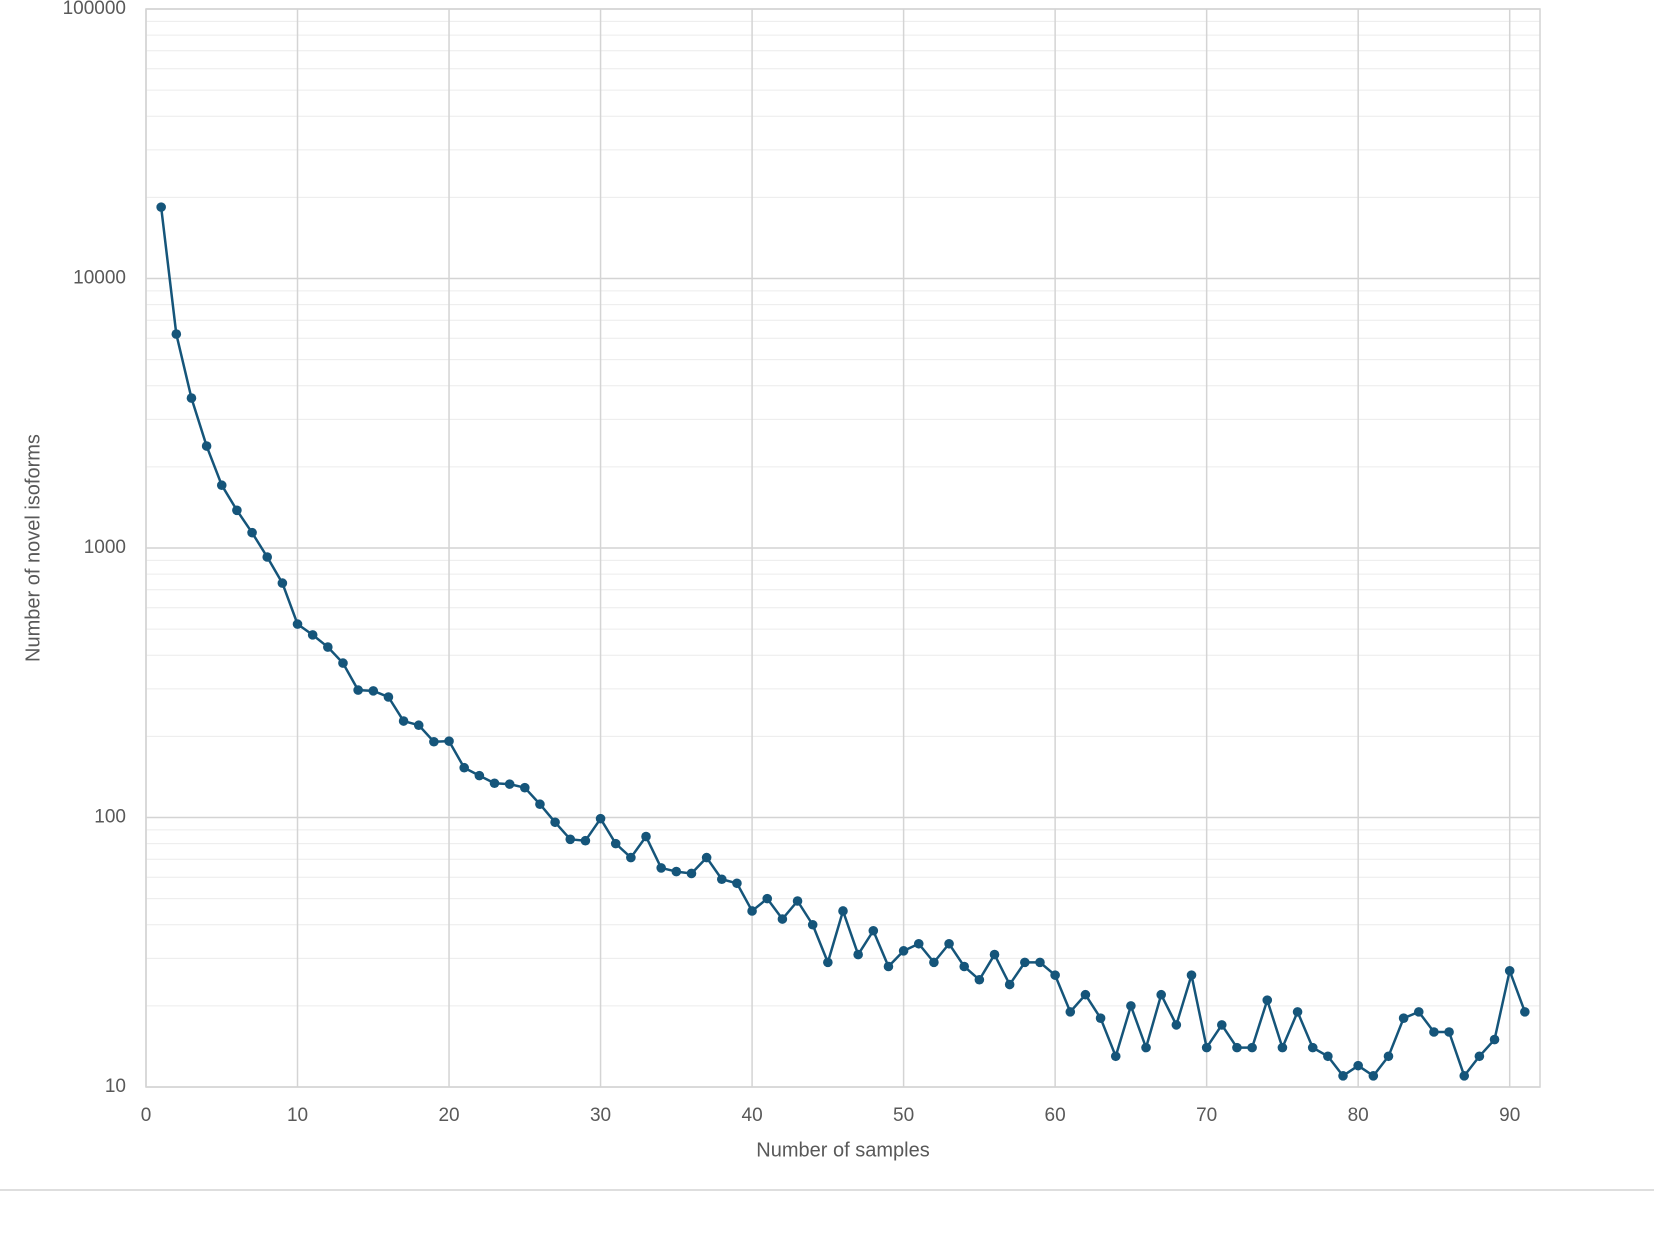  I want to click on x-tick-label: 40, so click(752, 1115).